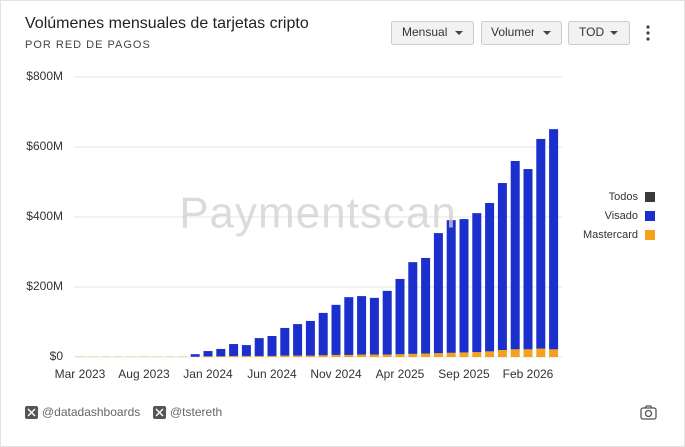 Image resolution: width=685 pixels, height=447 pixels. I want to click on dropdown-label: Mensual, so click(424, 32).